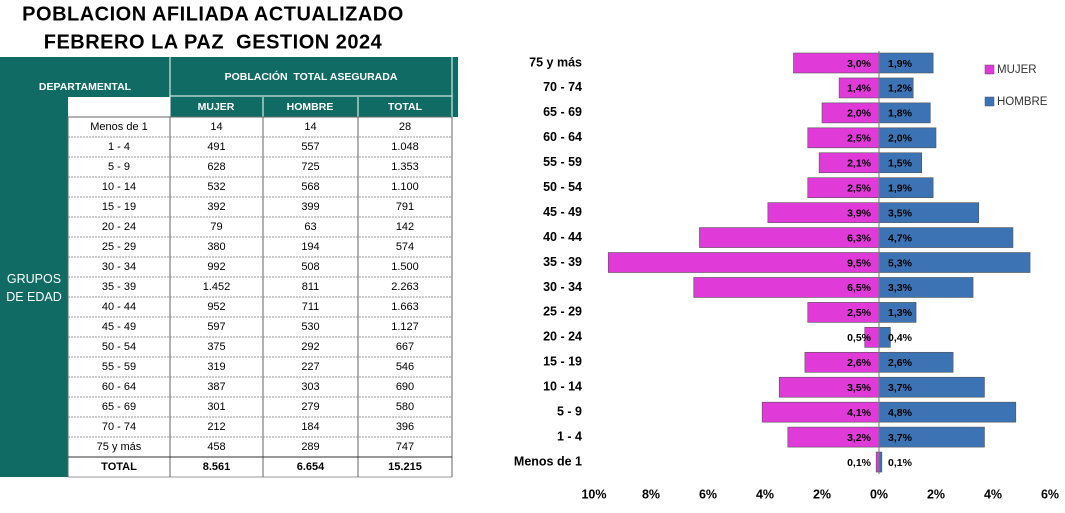  I want to click on y-tick-label: 1 - 4, so click(569, 436).